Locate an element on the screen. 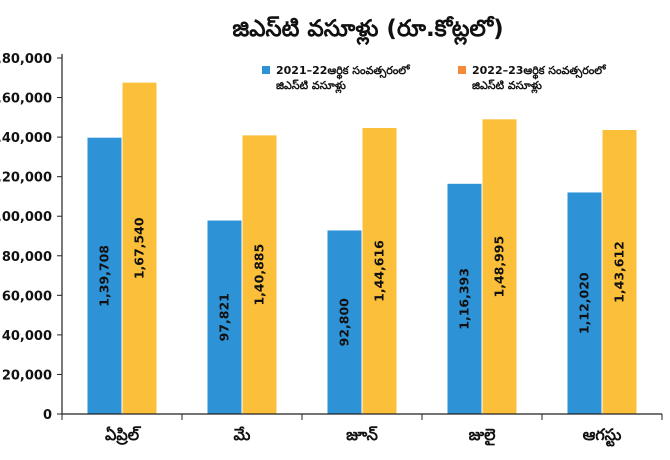 This screenshot has height=460, width=670. y-tick-label: 1,20,000 is located at coordinates (26, 178).